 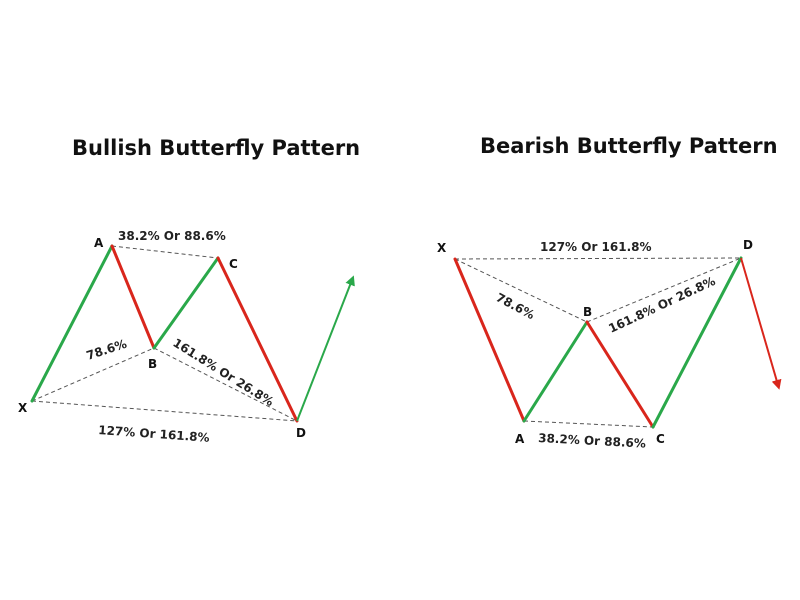 What do you see at coordinates (93, 374) in the screenshot?
I see `bullish-xb-dashed-line` at bounding box center [93, 374].